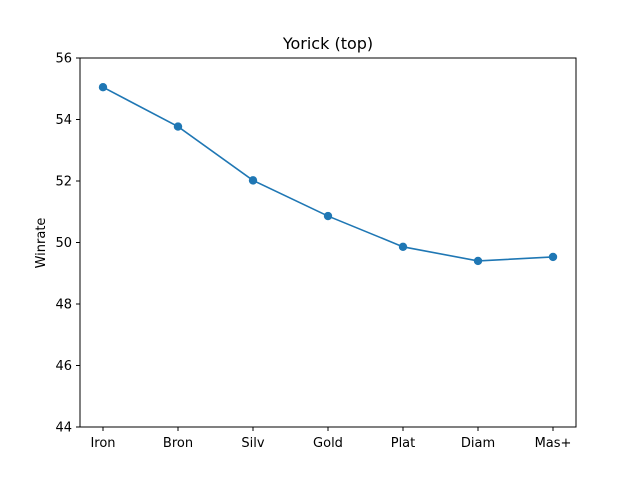  Describe the element at coordinates (63, 305) in the screenshot. I see `y-tick-label: 48` at that location.